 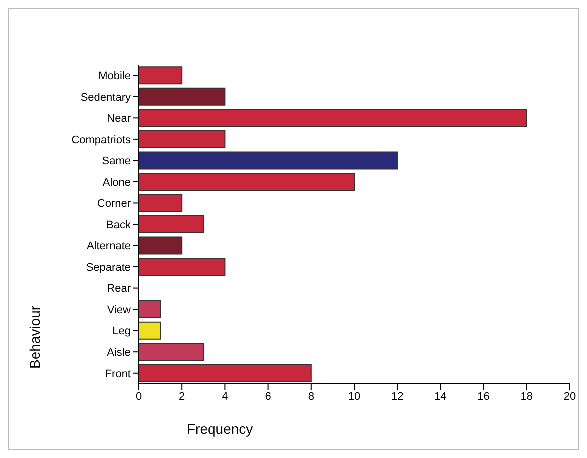 I want to click on x-tick-label: 18, so click(x=527, y=396).